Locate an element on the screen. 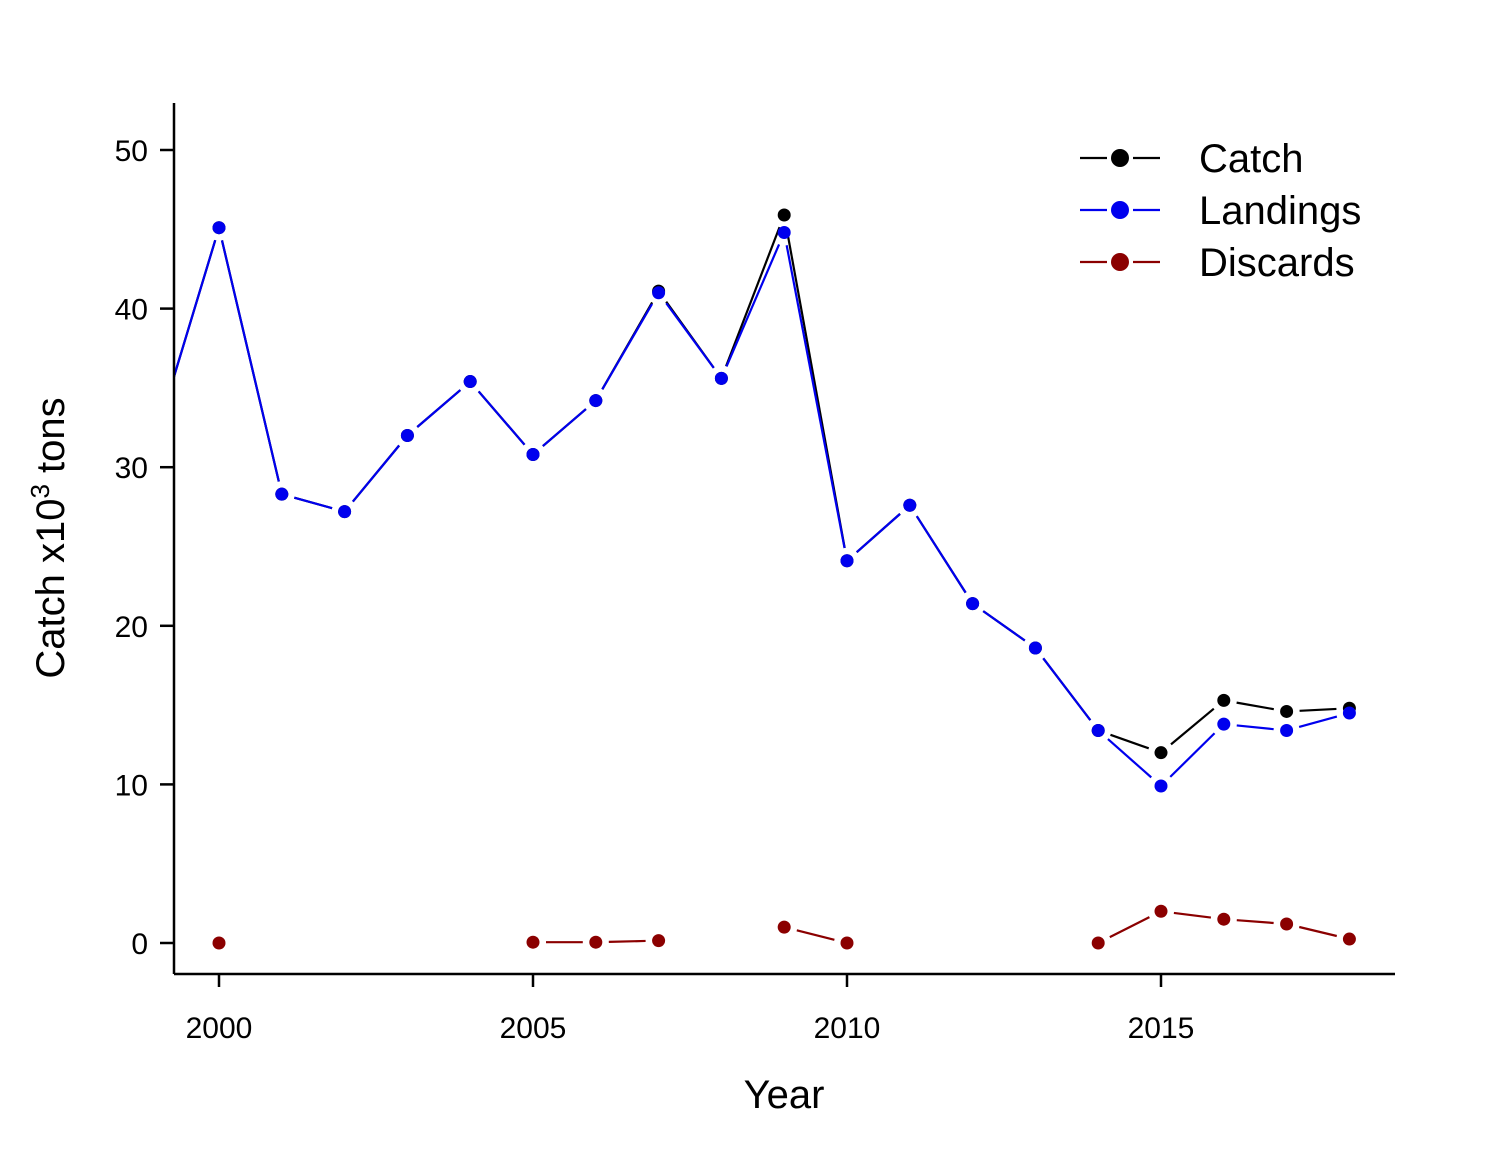 This screenshot has height=1150, width=1500. legend-label-discards: Discards is located at coordinates (1277, 263).